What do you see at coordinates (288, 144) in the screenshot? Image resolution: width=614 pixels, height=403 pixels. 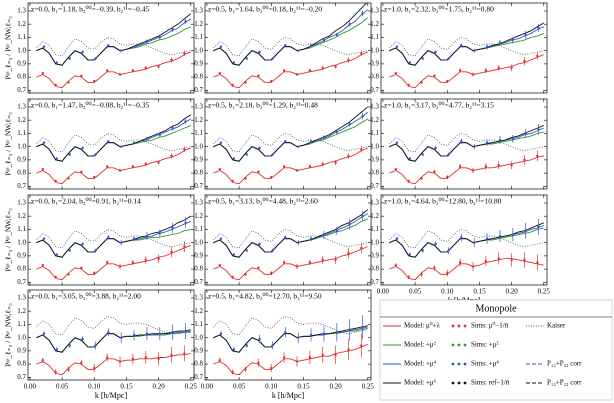 I see `panel-frame` at bounding box center [288, 144].